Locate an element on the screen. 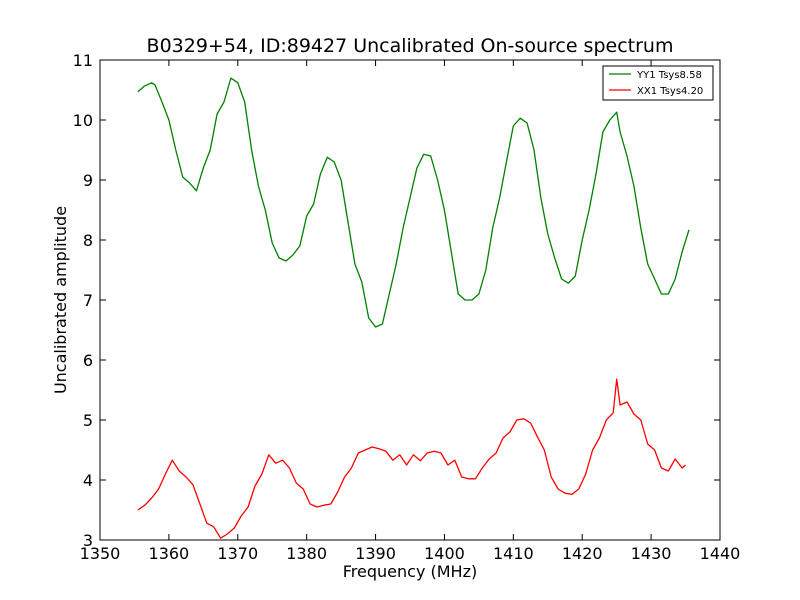 This screenshot has height=600, width=800. legend-label-xx1: XX1 Tsys4.20 is located at coordinates (670, 91).